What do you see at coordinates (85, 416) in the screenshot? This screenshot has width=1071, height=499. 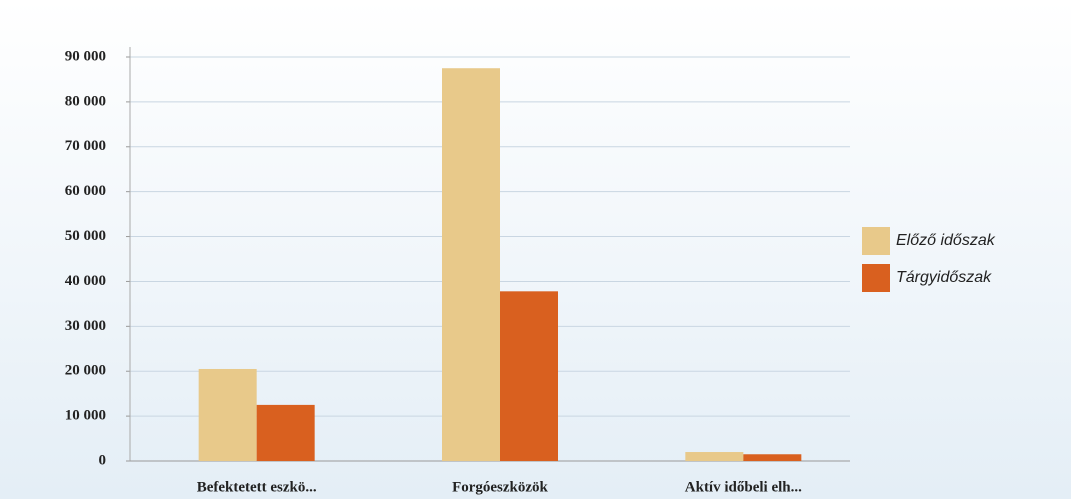 I see `y-tick-label: 10 000` at bounding box center [85, 416].